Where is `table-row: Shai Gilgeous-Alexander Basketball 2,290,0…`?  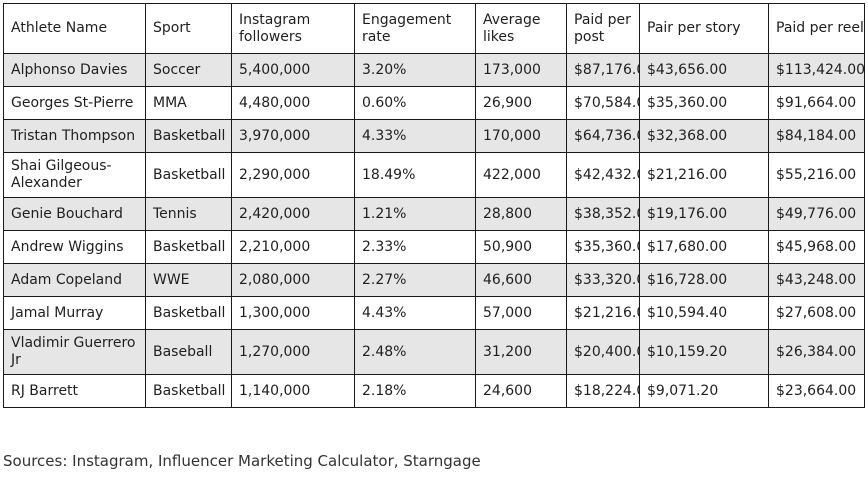
table-row: Shai Gilgeous-Alexander Basketball 2,290,0… is located at coordinates (434, 175).